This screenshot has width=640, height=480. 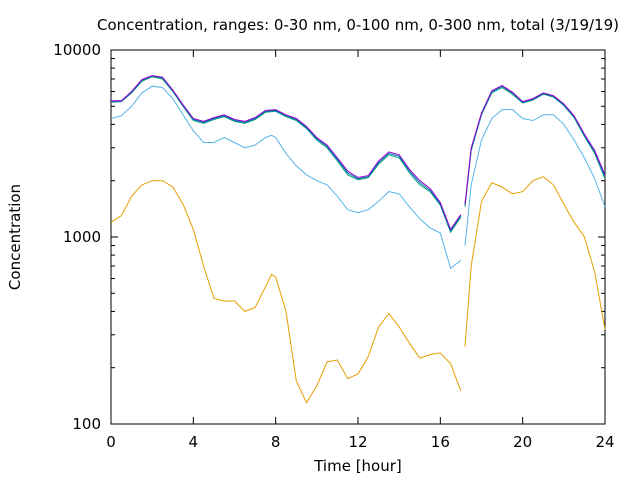 I want to click on y-axis-label: Concentration, so click(x=15, y=237).